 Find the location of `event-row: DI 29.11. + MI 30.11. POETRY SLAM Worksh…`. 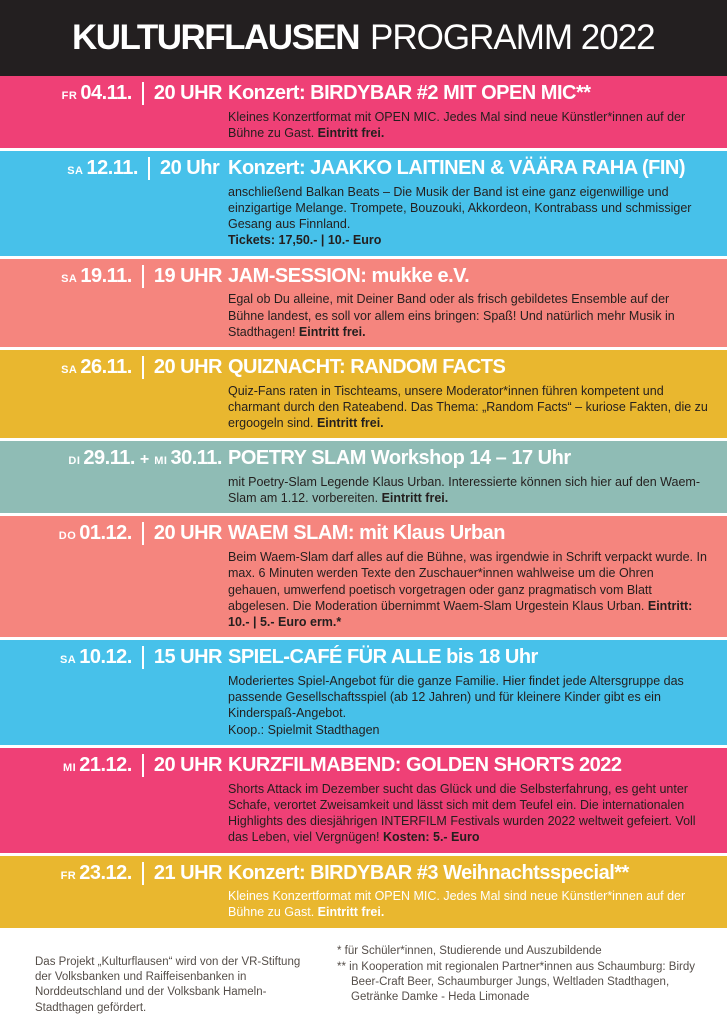

event-row: DI 29.11. + MI 30.11. POETRY SLAM Worksh… is located at coordinates (363, 477).